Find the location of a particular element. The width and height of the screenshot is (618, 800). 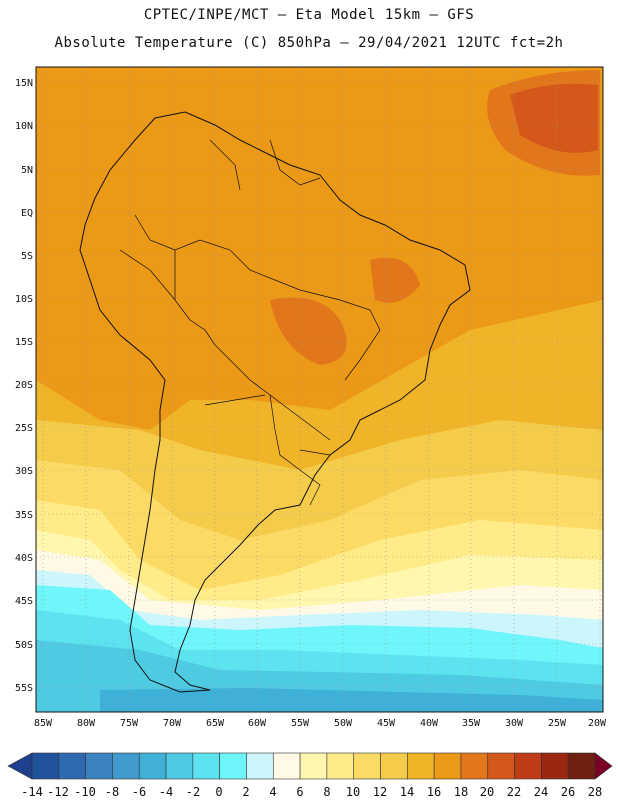

colorbar-label: 12 is located at coordinates (380, 792).